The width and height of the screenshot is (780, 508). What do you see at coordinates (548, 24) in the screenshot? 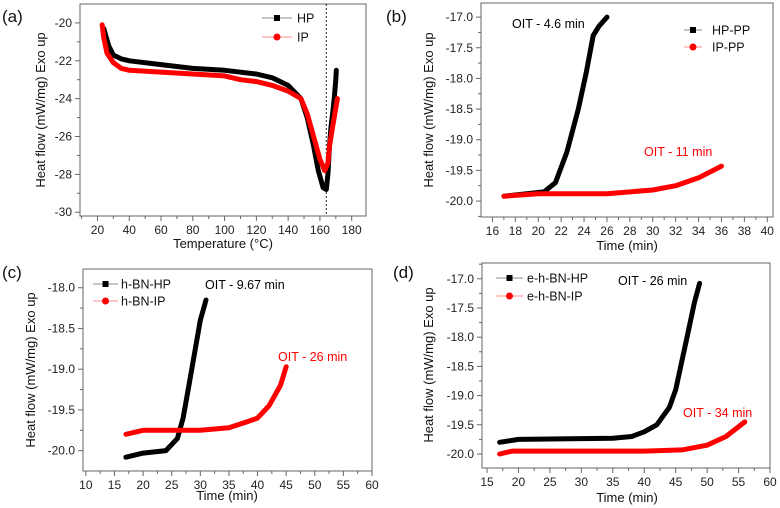
I see `oit-annotation: OIT - 4.6 min` at bounding box center [548, 24].